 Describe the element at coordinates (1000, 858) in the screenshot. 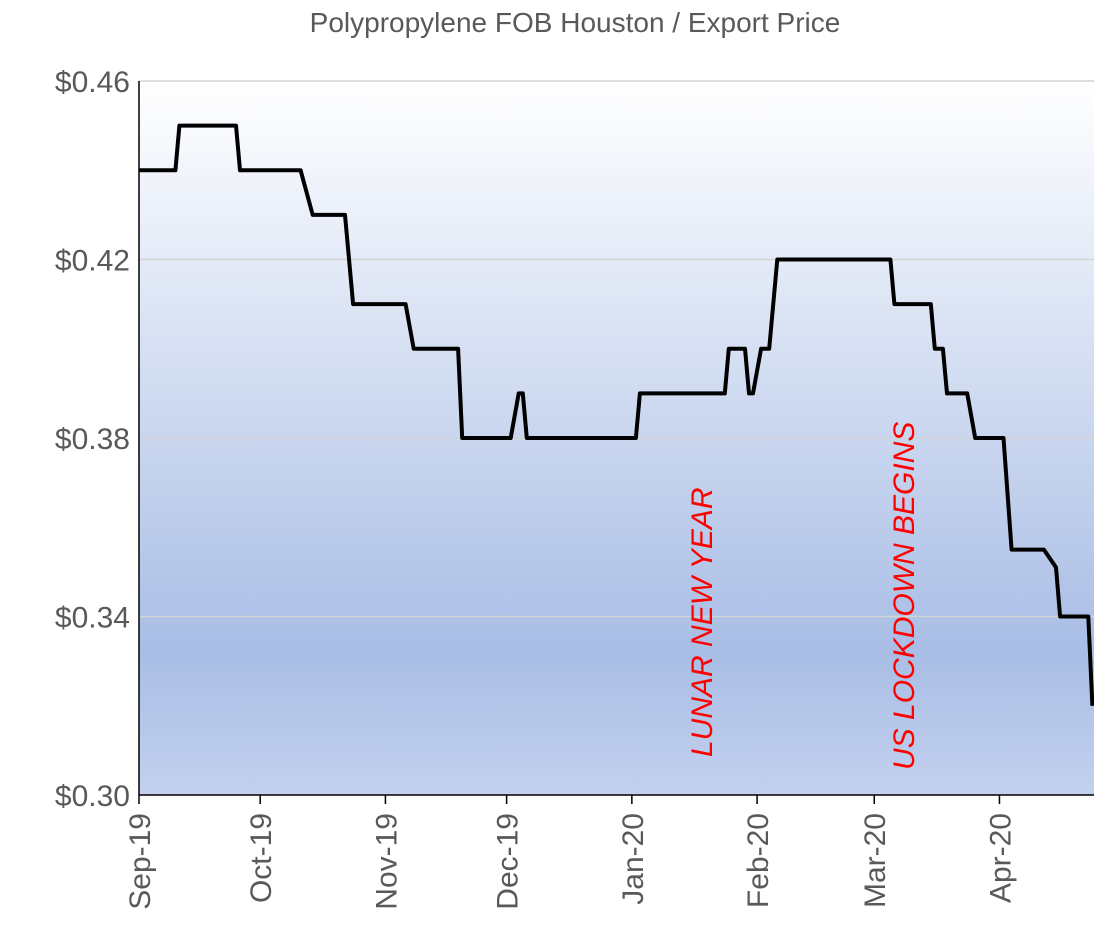

I see `x-tick-label: Apr-20` at that location.